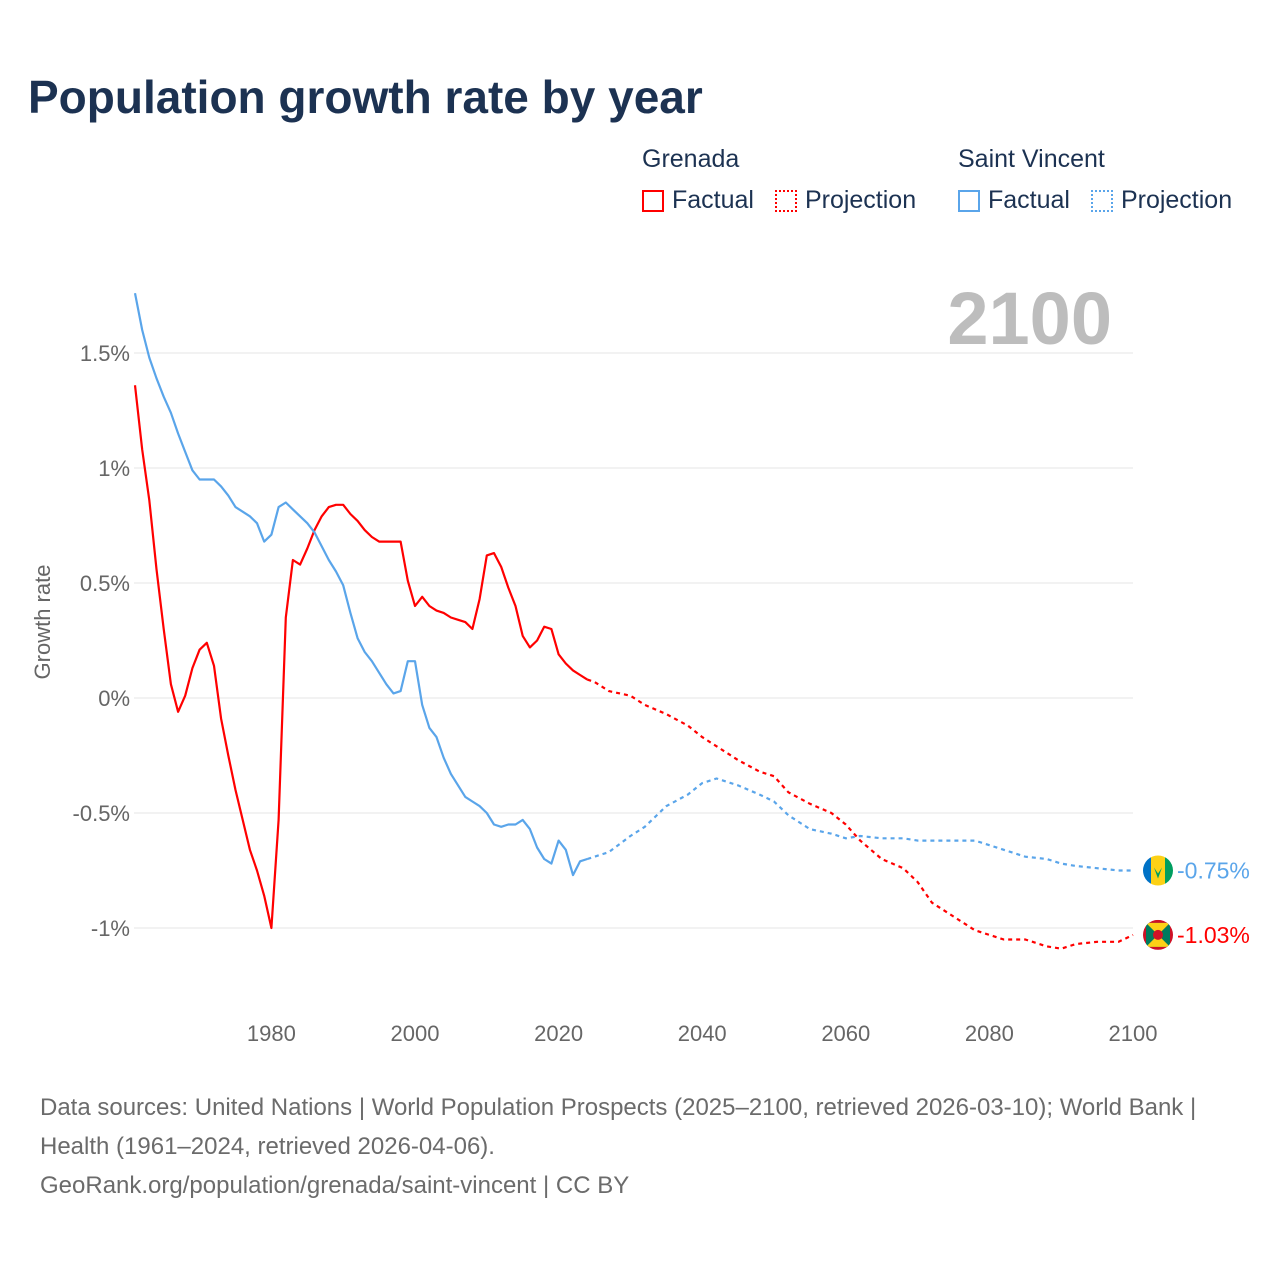 Image resolution: width=1280 pixels, height=1280 pixels. Describe the element at coordinates (845, 1033) in the screenshot. I see `x-tick-label: 2060` at that location.